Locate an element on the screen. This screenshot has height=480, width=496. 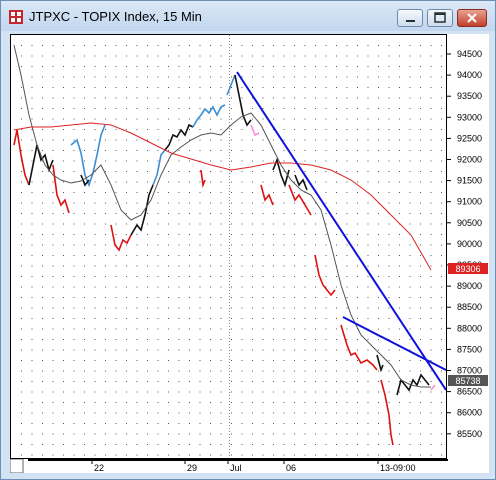
time-axis: 22 29 Jul 06 13-09:00 is located at coordinates (249, 466).